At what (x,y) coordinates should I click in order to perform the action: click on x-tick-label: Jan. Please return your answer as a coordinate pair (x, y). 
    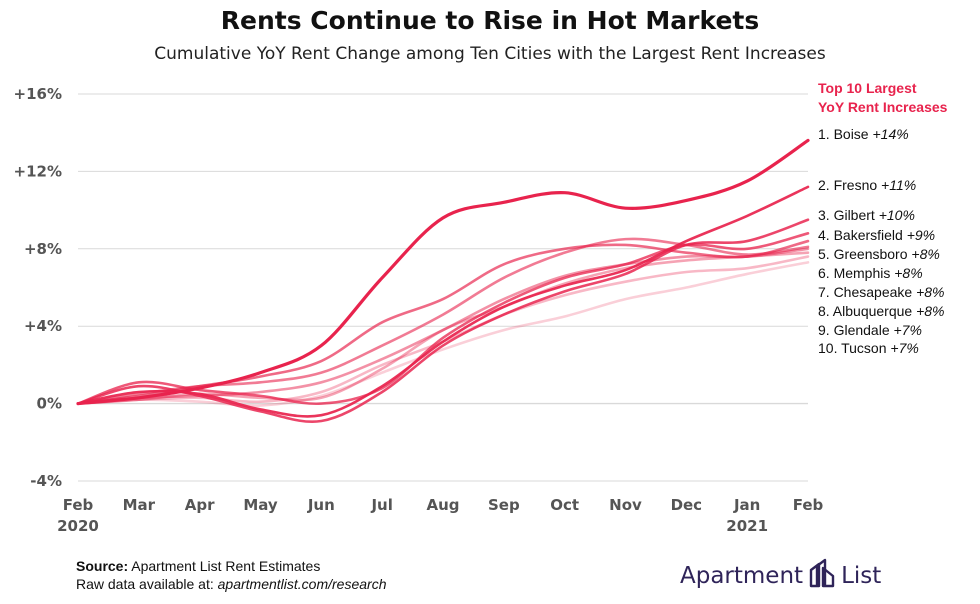
    Looking at the image, I should click on (746, 505).